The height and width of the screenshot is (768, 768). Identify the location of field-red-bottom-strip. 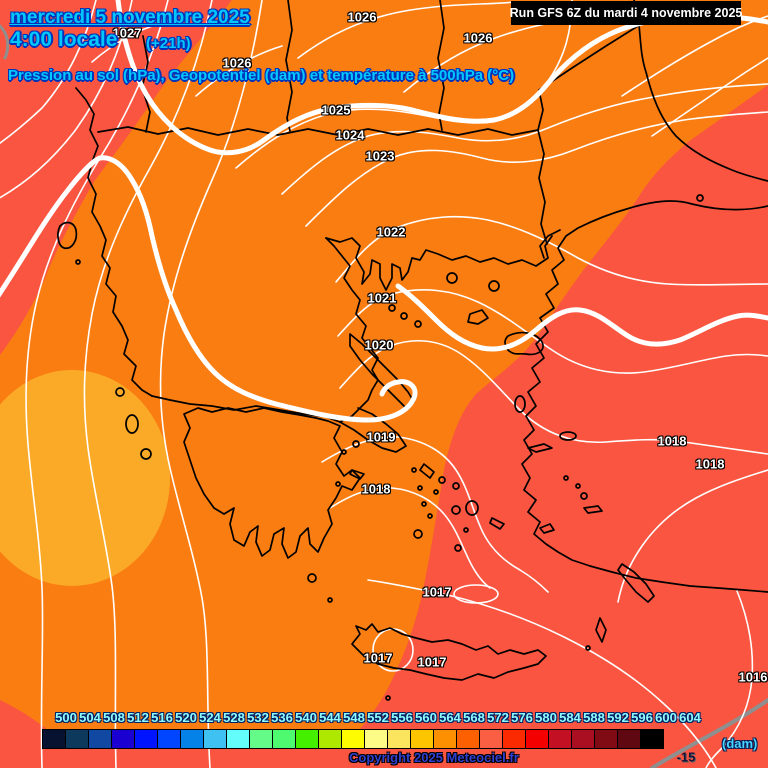
(384, 757).